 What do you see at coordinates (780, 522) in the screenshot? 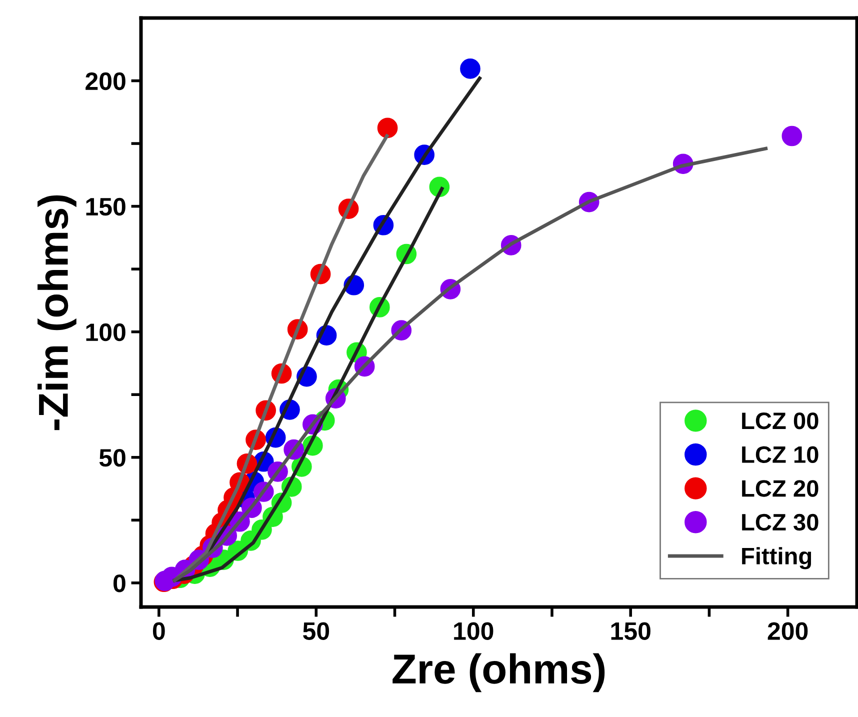
I see `legend-label: LCZ 30` at bounding box center [780, 522].